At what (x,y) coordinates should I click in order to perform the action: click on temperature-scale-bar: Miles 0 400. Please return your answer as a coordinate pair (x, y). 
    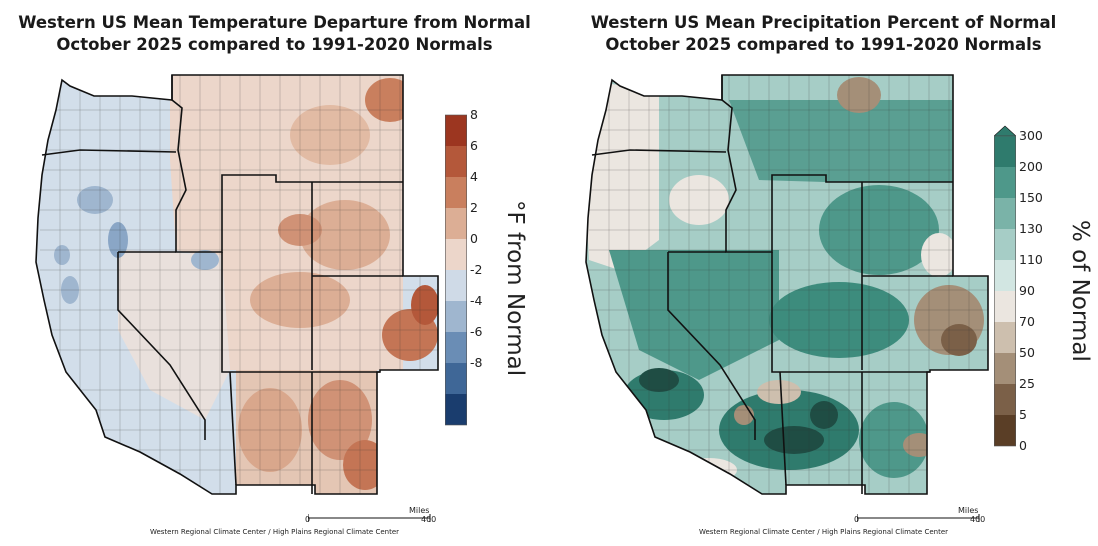
    Looking at the image, I should click on (371, 515).